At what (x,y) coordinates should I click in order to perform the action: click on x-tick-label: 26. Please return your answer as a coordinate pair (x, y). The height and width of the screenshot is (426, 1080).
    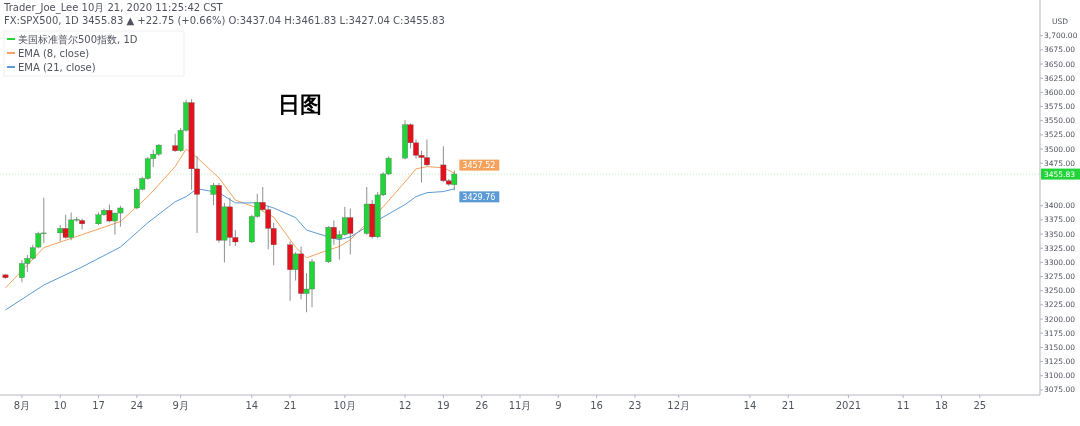
    Looking at the image, I should click on (482, 405).